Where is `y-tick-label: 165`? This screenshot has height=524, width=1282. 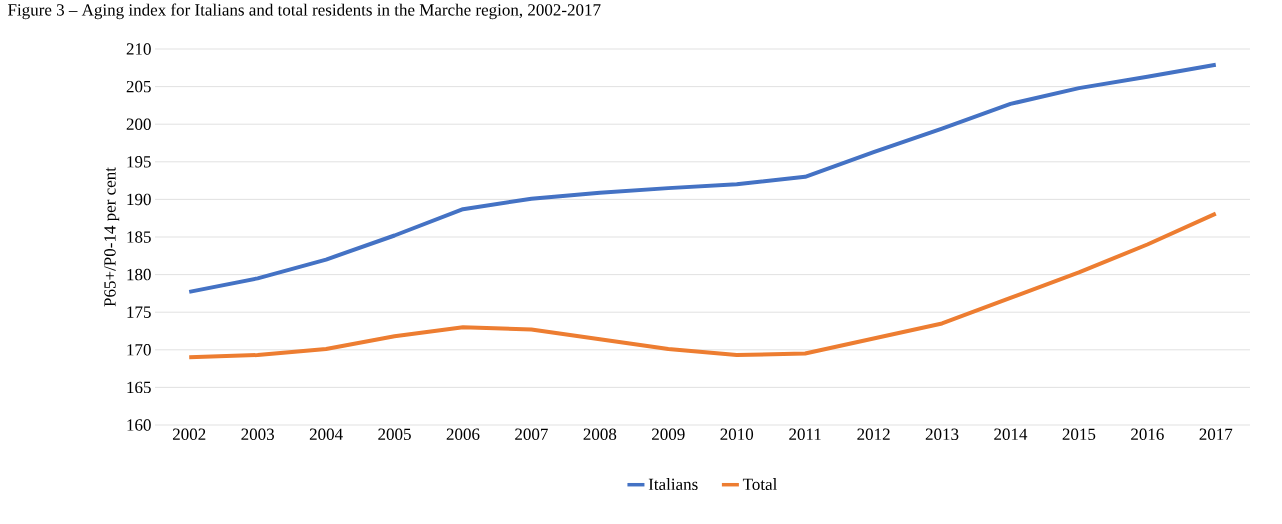 y-tick-label: 165 is located at coordinates (139, 387).